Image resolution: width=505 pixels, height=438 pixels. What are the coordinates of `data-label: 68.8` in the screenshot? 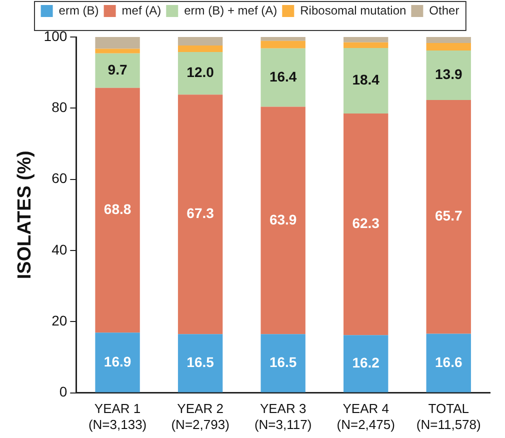 It's located at (118, 209).